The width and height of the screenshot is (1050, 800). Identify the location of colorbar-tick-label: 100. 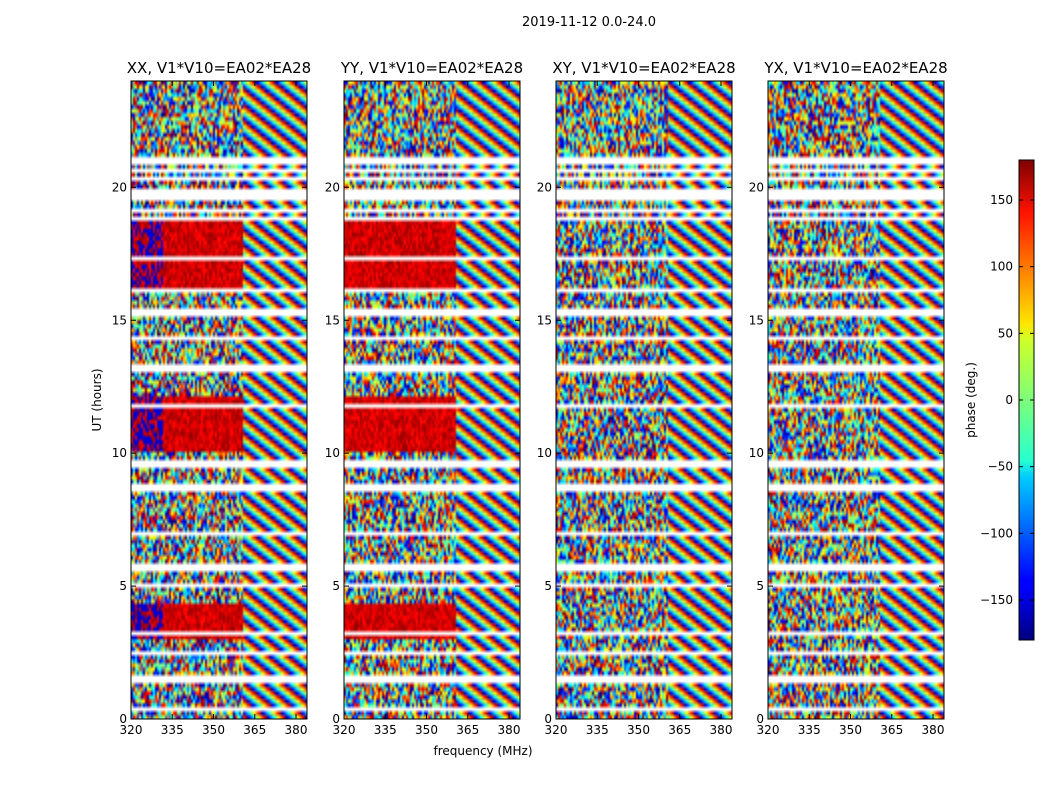
(1001, 267).